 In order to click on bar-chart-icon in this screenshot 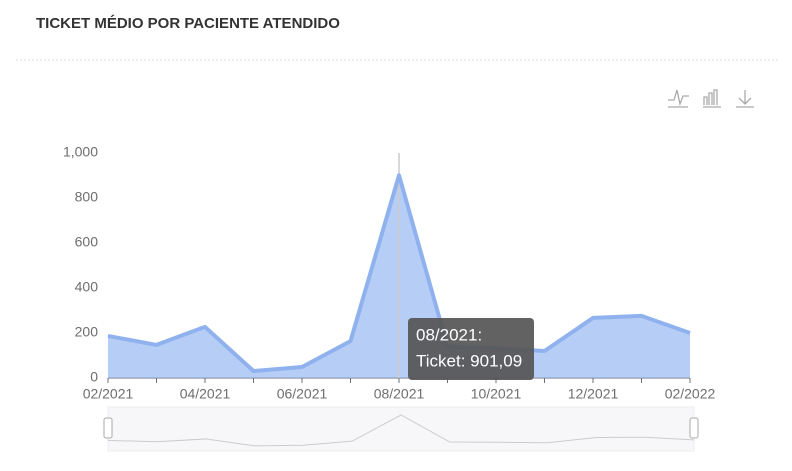, I will do `click(712, 98)`.